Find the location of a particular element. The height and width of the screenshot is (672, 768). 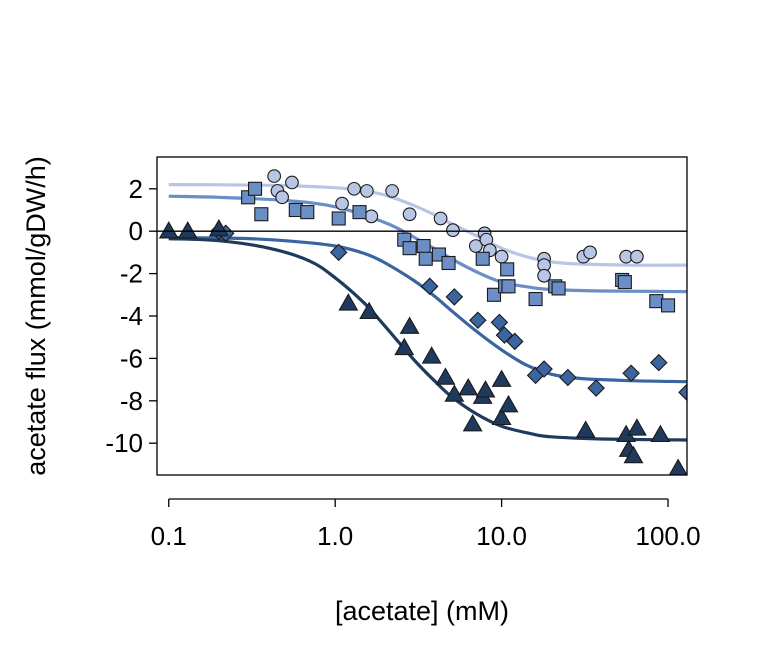

x-tick-label: 10.0 is located at coordinates (501, 536).